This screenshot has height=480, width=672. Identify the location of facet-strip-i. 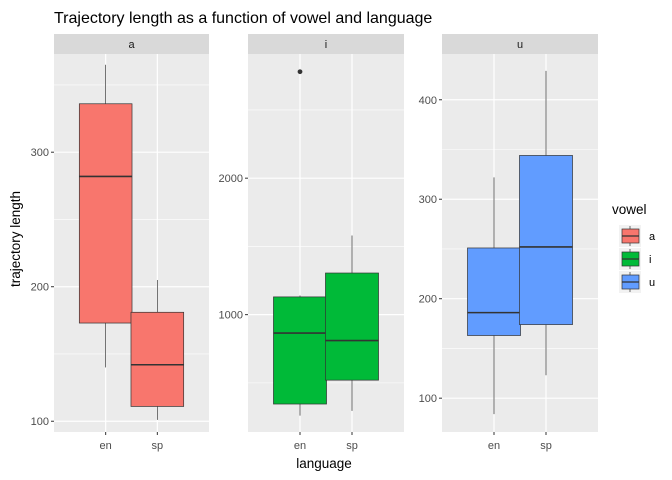
(326, 44).